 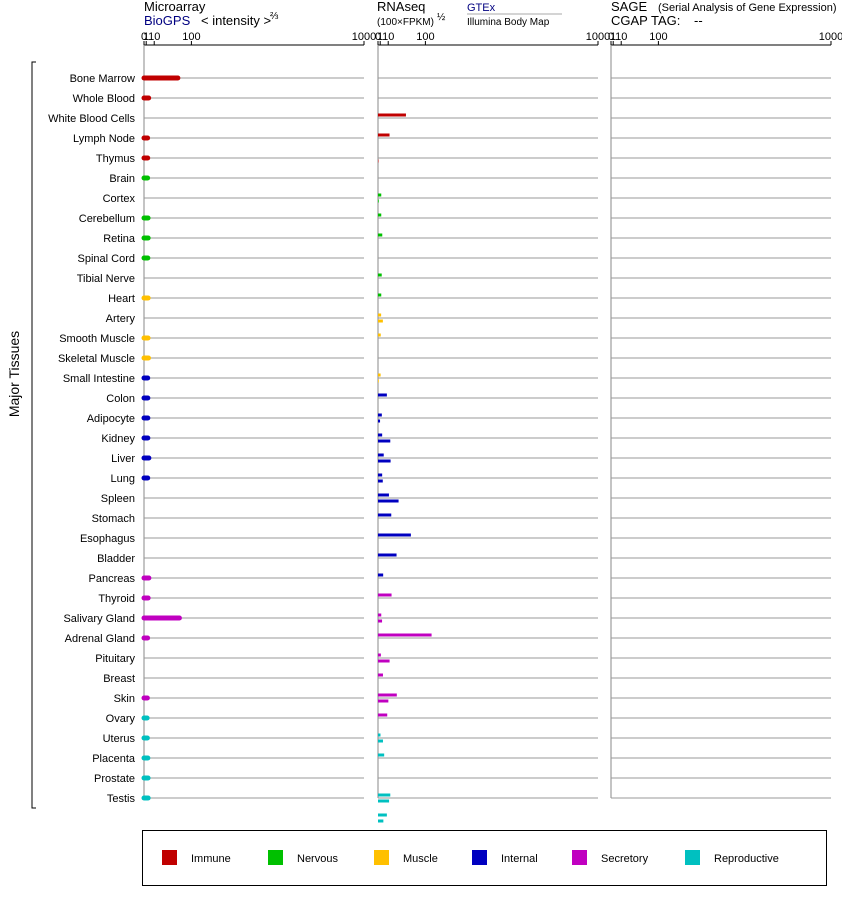 I want to click on fpkm-label: (100×FPKM), so click(x=405, y=22).